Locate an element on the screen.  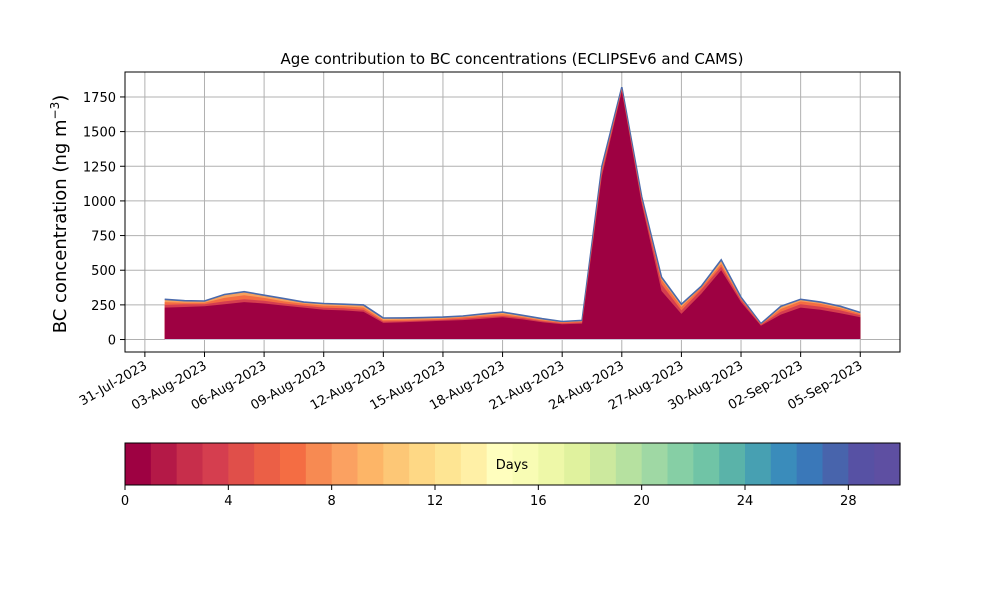
y-tick-label: 1500 is located at coordinates (99, 133).